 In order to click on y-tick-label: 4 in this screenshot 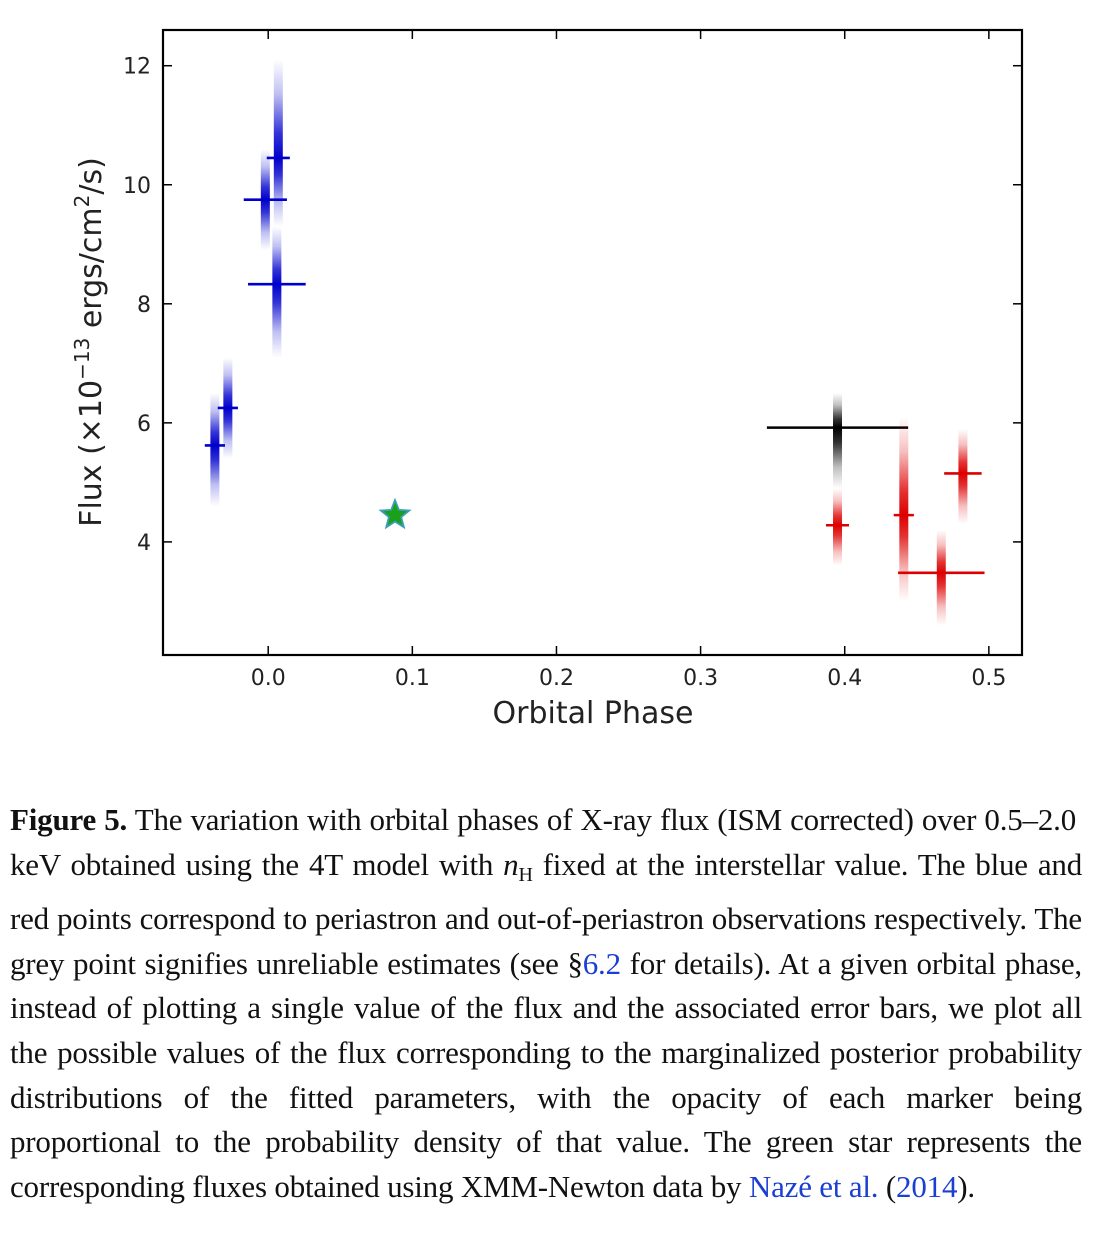, I will do `click(144, 543)`.